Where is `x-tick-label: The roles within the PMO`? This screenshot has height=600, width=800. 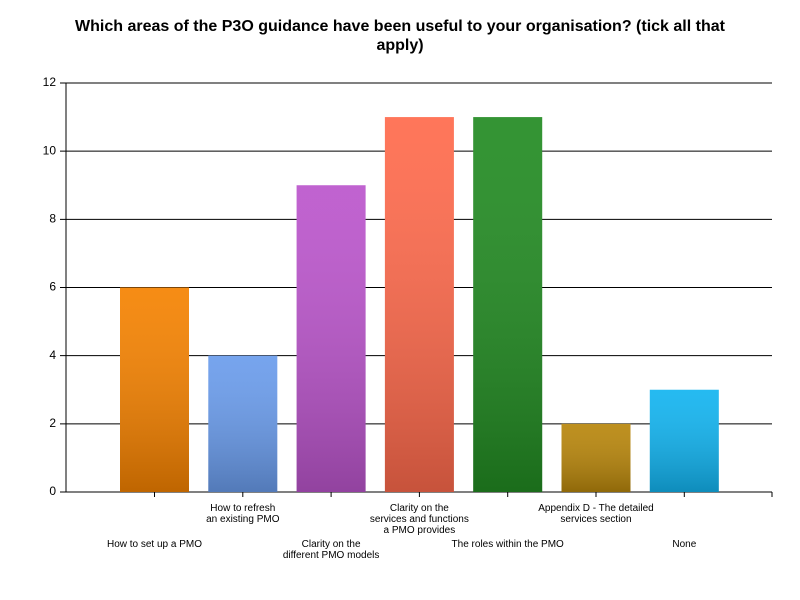
x-tick-label: The roles within the PMO is located at coordinates (507, 544).